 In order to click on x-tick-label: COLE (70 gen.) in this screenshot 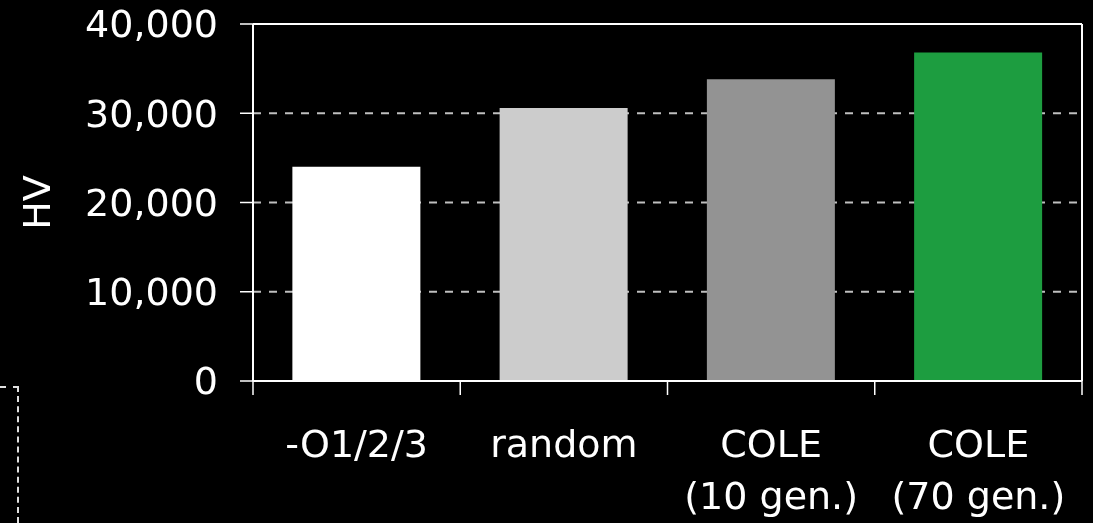, I will do `click(978, 470)`.